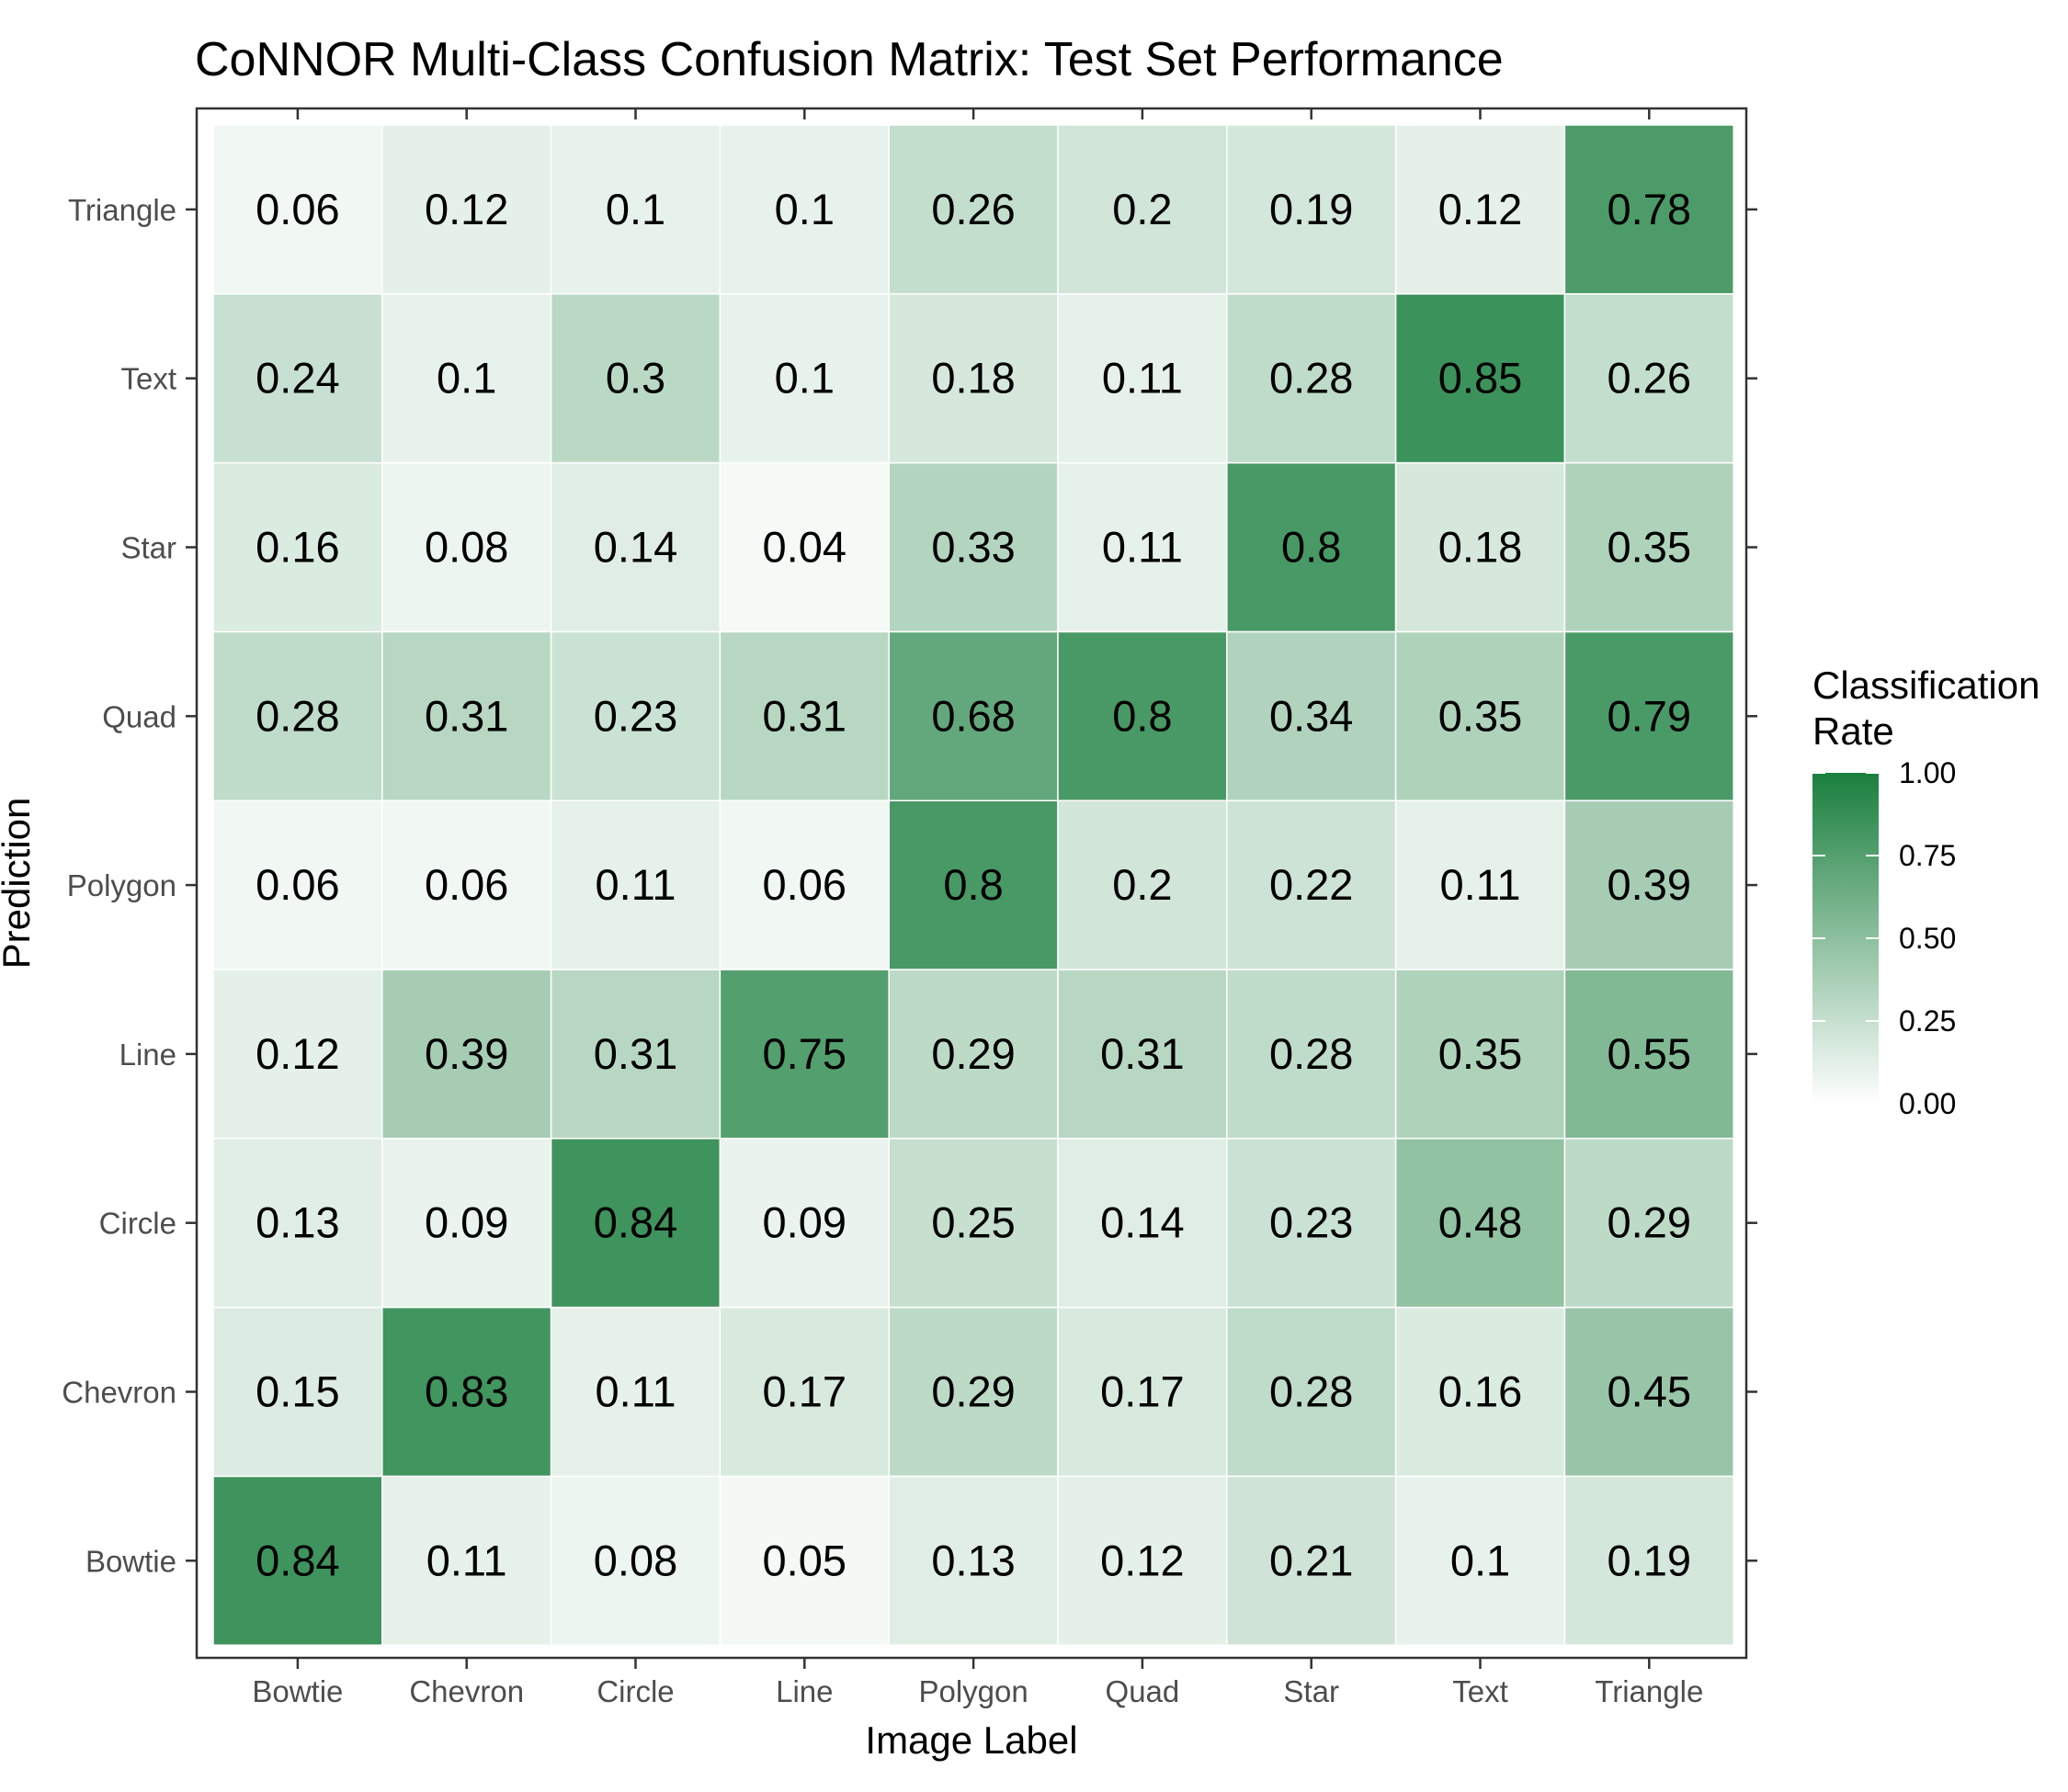 Image resolution: width=2068 pixels, height=1792 pixels. Describe the element at coordinates (973, 1691) in the screenshot. I see `x-tick-label: Polygon` at that location.